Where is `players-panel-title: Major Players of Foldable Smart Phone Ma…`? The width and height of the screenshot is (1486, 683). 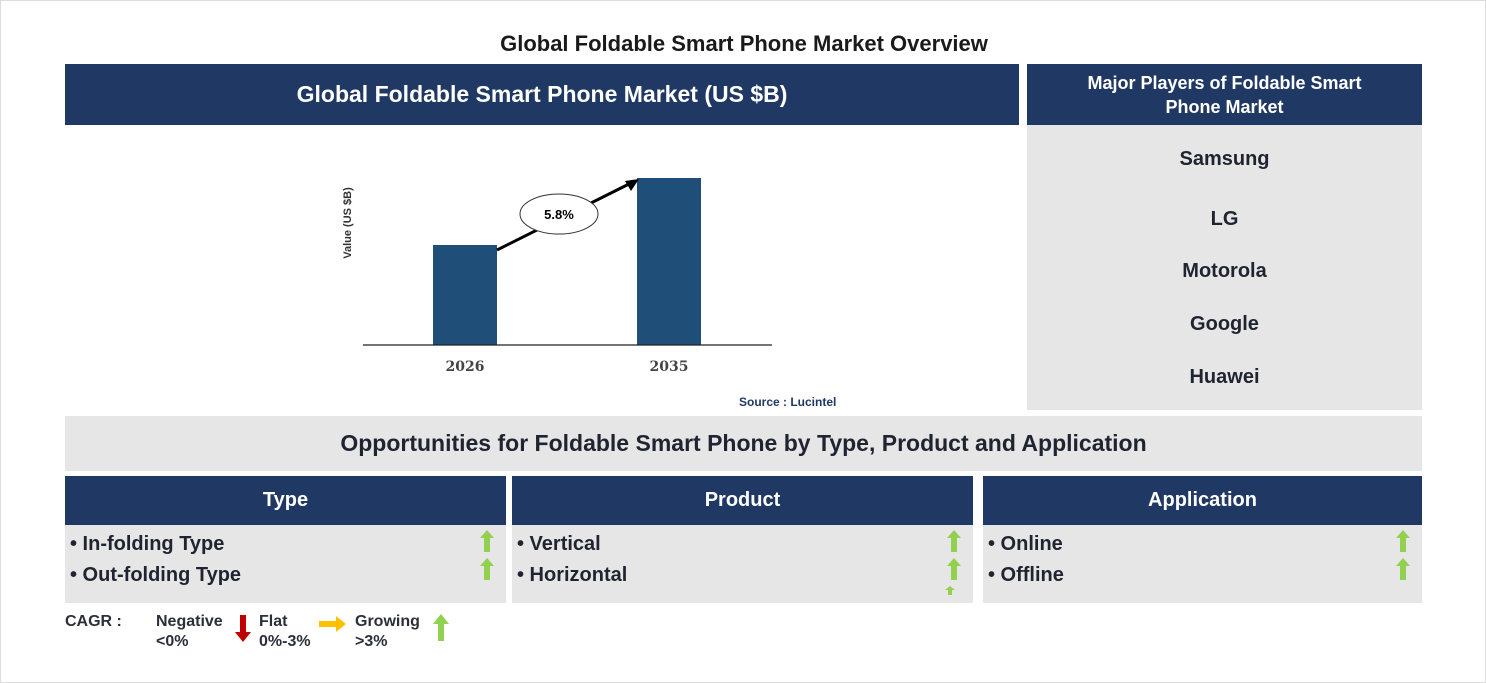 players-panel-title: Major Players of Foldable Smart Phone Ma… is located at coordinates (1224, 94).